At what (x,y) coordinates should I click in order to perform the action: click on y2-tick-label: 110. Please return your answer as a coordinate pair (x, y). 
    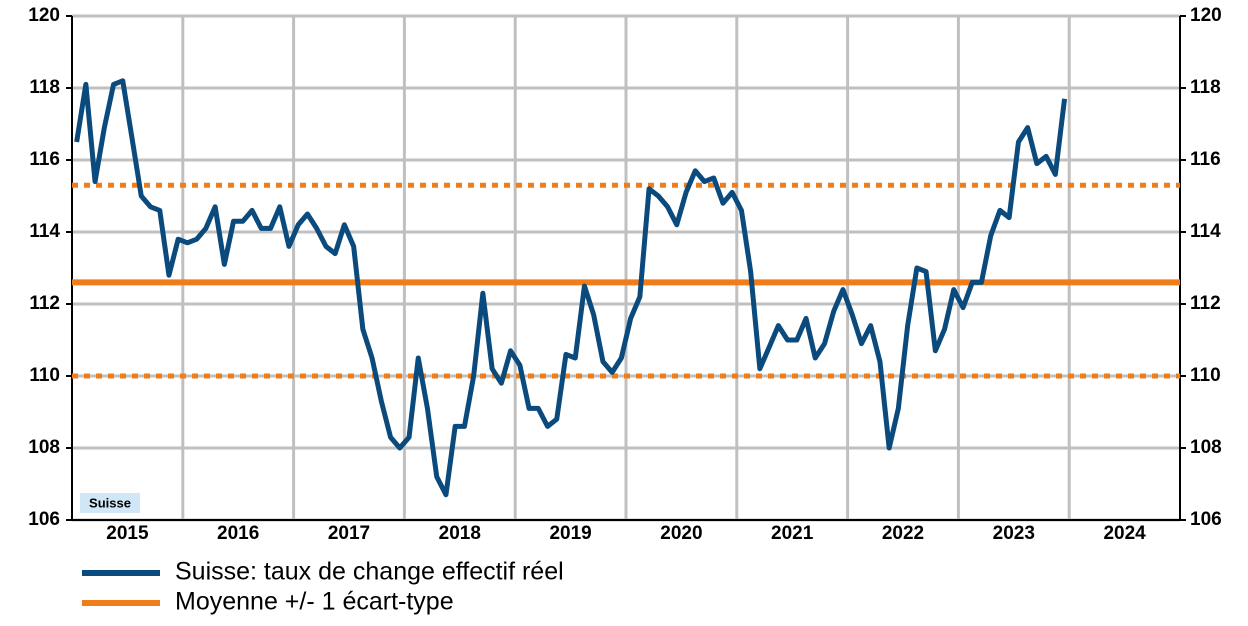
    Looking at the image, I should click on (1205, 375).